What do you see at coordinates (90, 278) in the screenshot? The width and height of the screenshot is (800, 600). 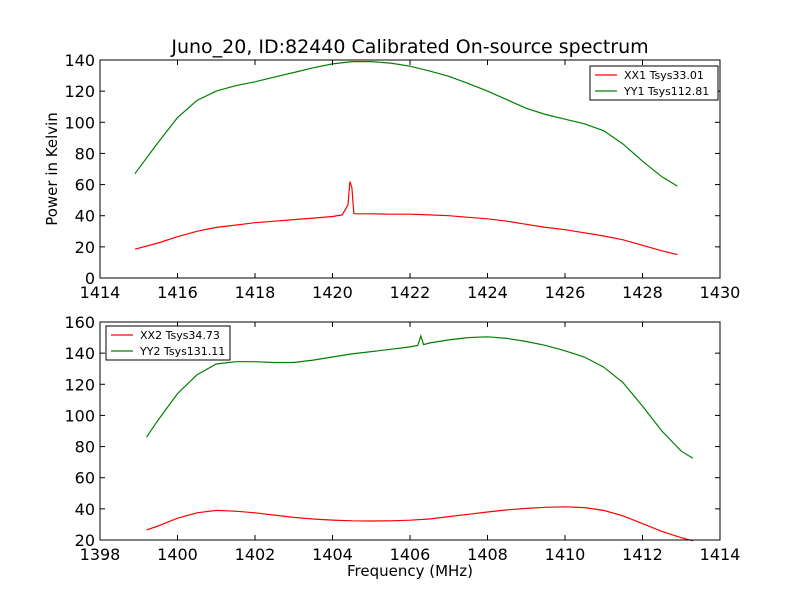 I see `y-tick-label: 0` at bounding box center [90, 278].